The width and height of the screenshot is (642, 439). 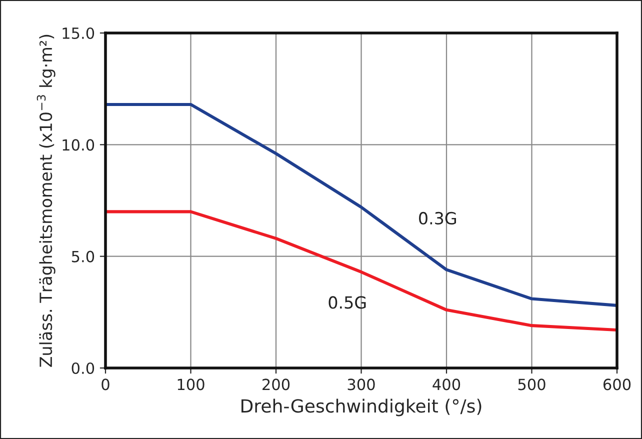 I want to click on x-tick-label: 600, so click(x=617, y=384).